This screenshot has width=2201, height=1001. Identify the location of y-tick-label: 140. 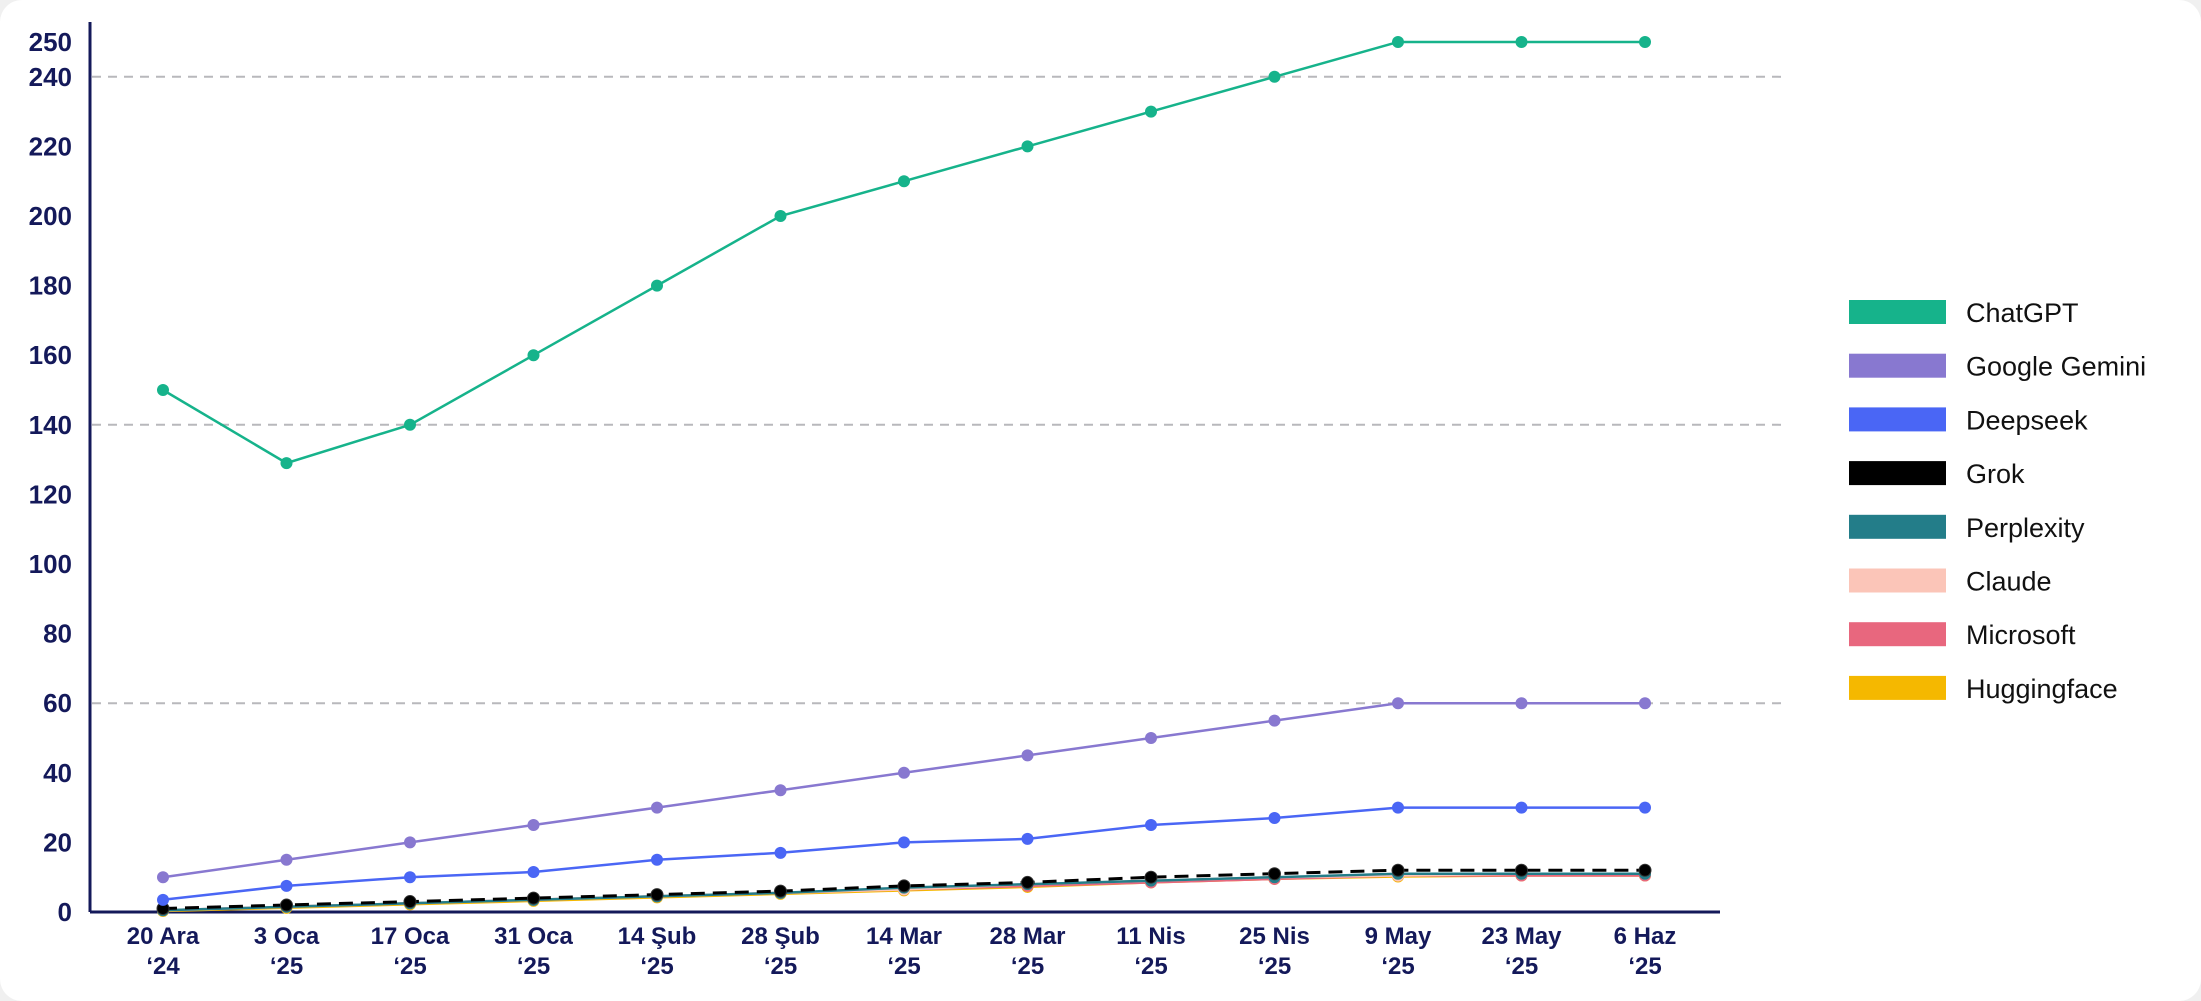
(50, 425).